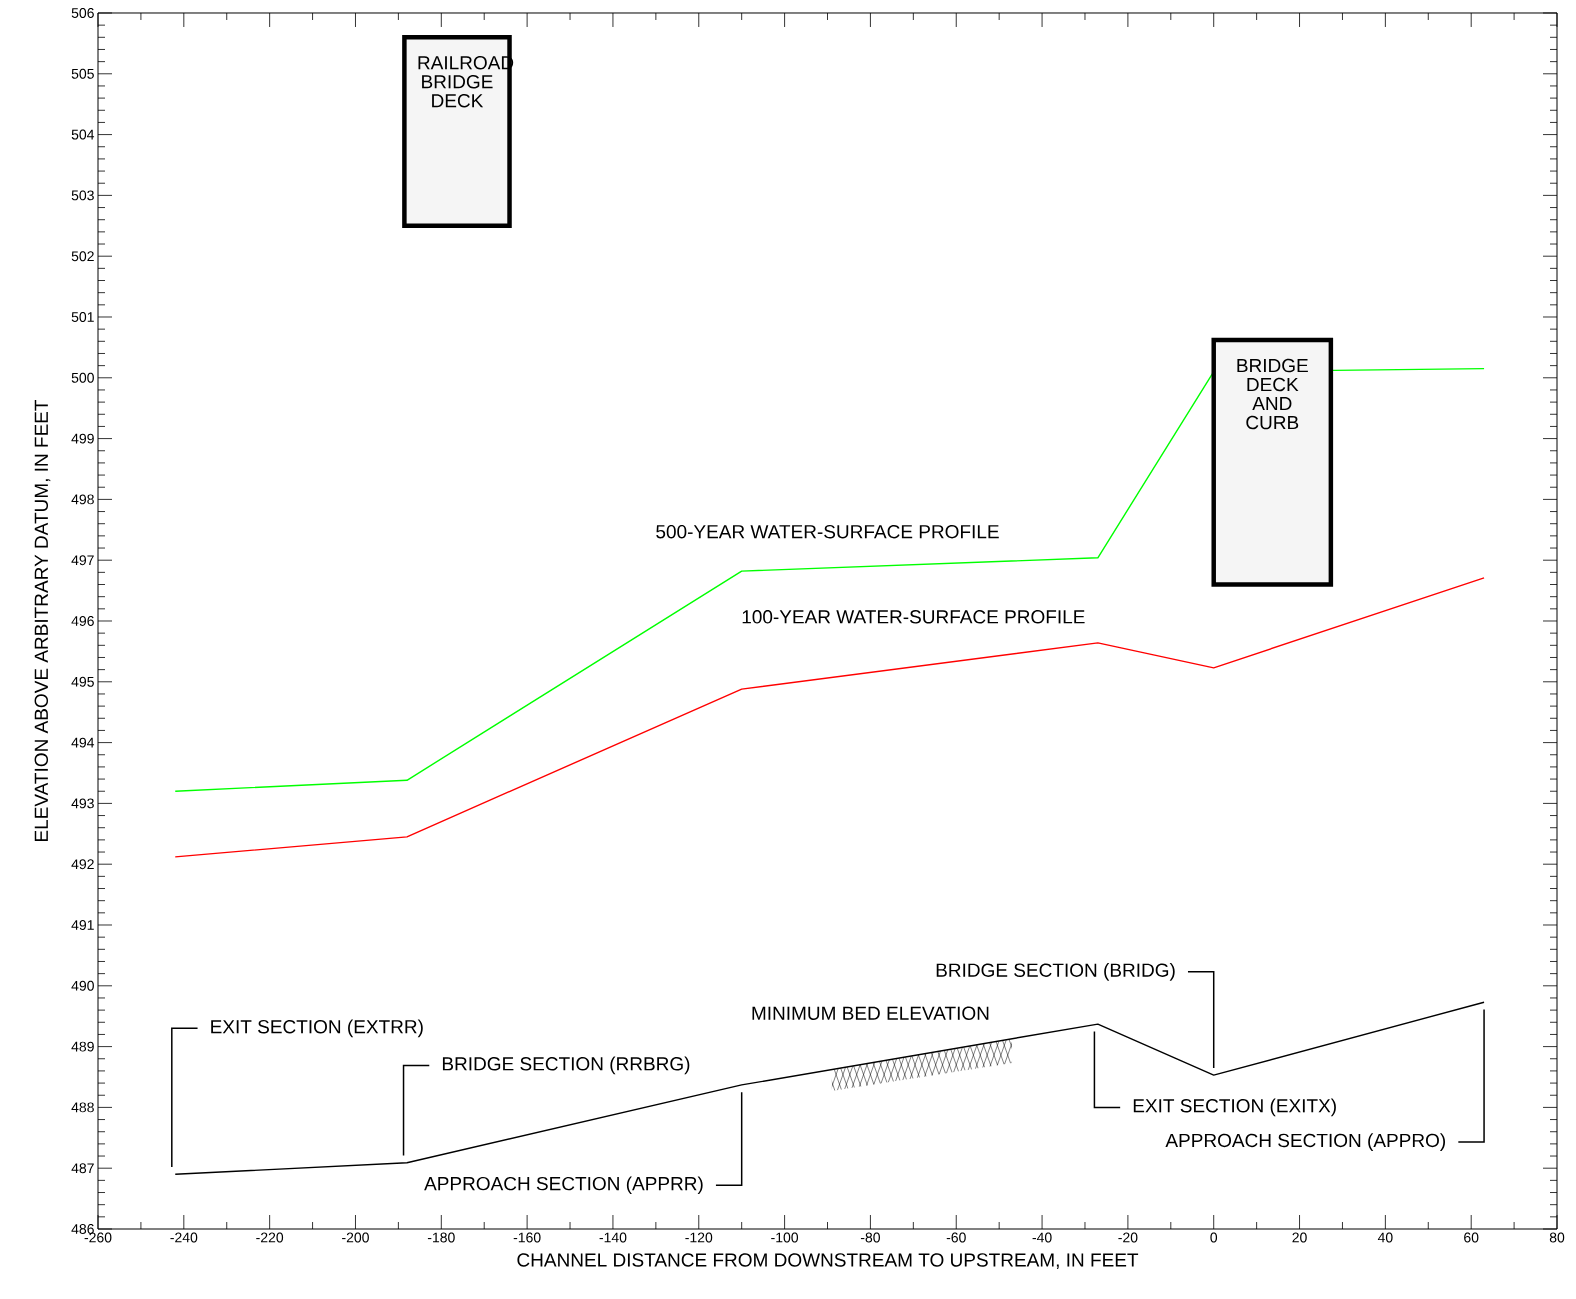 The height and width of the screenshot is (1299, 1576). What do you see at coordinates (83, 134) in the screenshot?
I see `y-tick-label: 504` at bounding box center [83, 134].